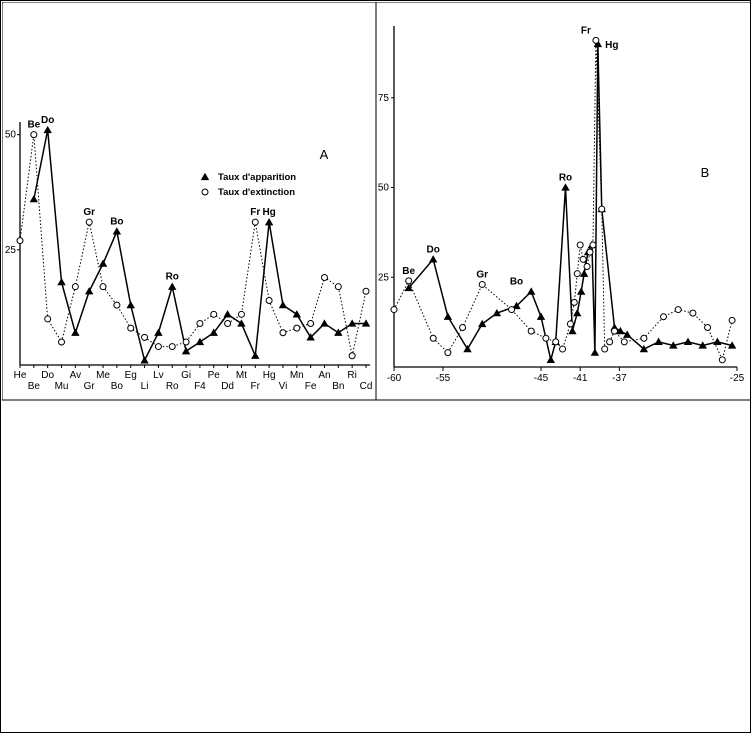 The width and height of the screenshot is (751, 733). Describe the element at coordinates (366, 386) in the screenshot. I see `x-tick-label-a: Cd` at that location.